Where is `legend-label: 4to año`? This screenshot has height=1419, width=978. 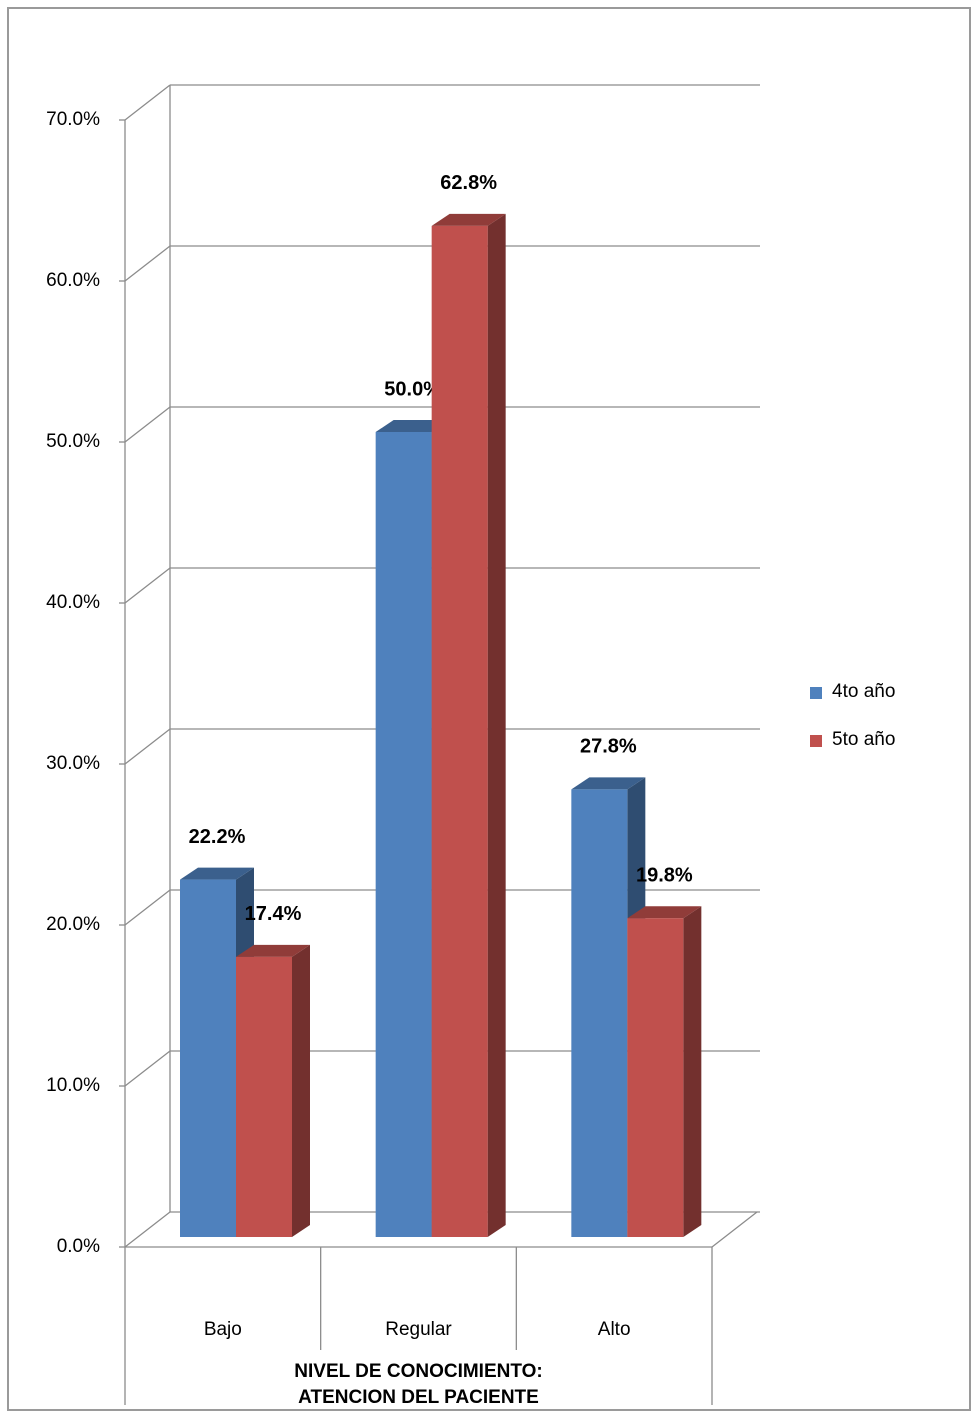
legend-label: 4to año is located at coordinates (863, 691).